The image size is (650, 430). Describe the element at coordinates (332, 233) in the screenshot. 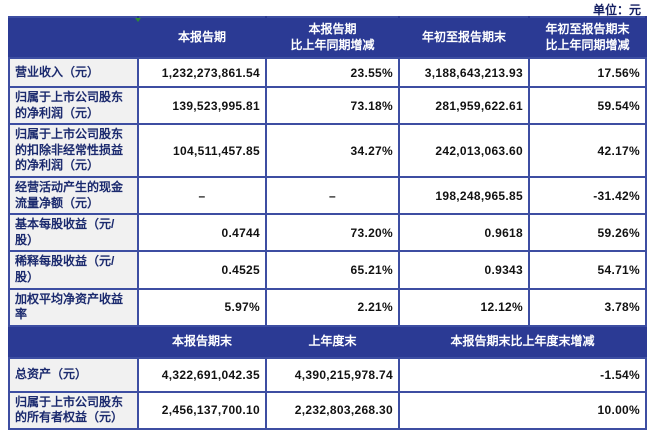

I see `value-cell: 73.20%` at that location.